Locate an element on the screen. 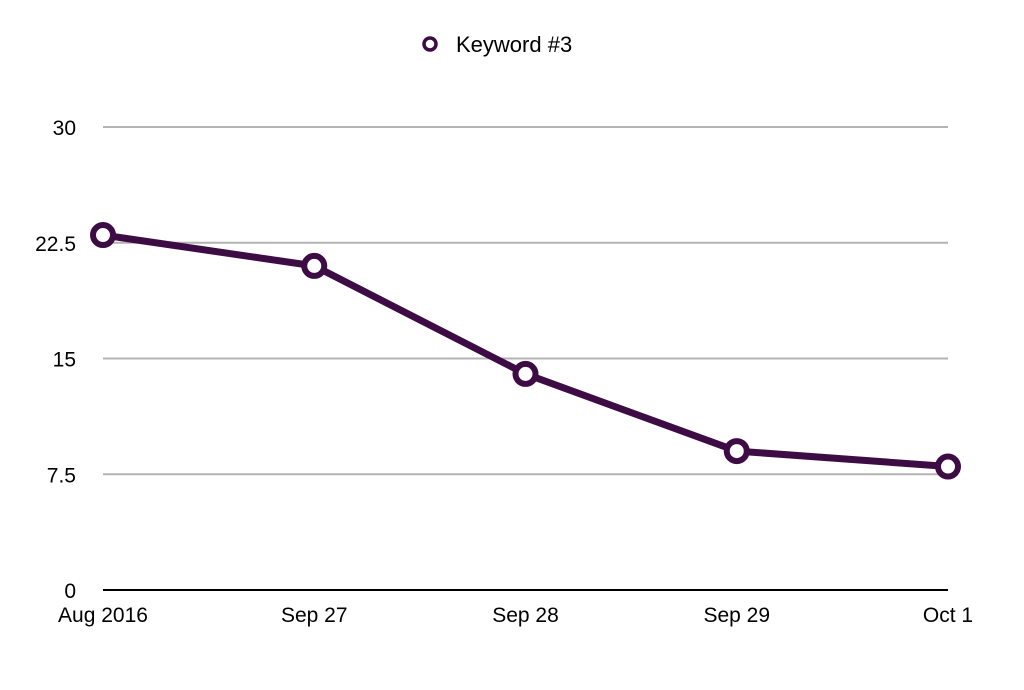  y-tick-label: 15 is located at coordinates (64, 360).